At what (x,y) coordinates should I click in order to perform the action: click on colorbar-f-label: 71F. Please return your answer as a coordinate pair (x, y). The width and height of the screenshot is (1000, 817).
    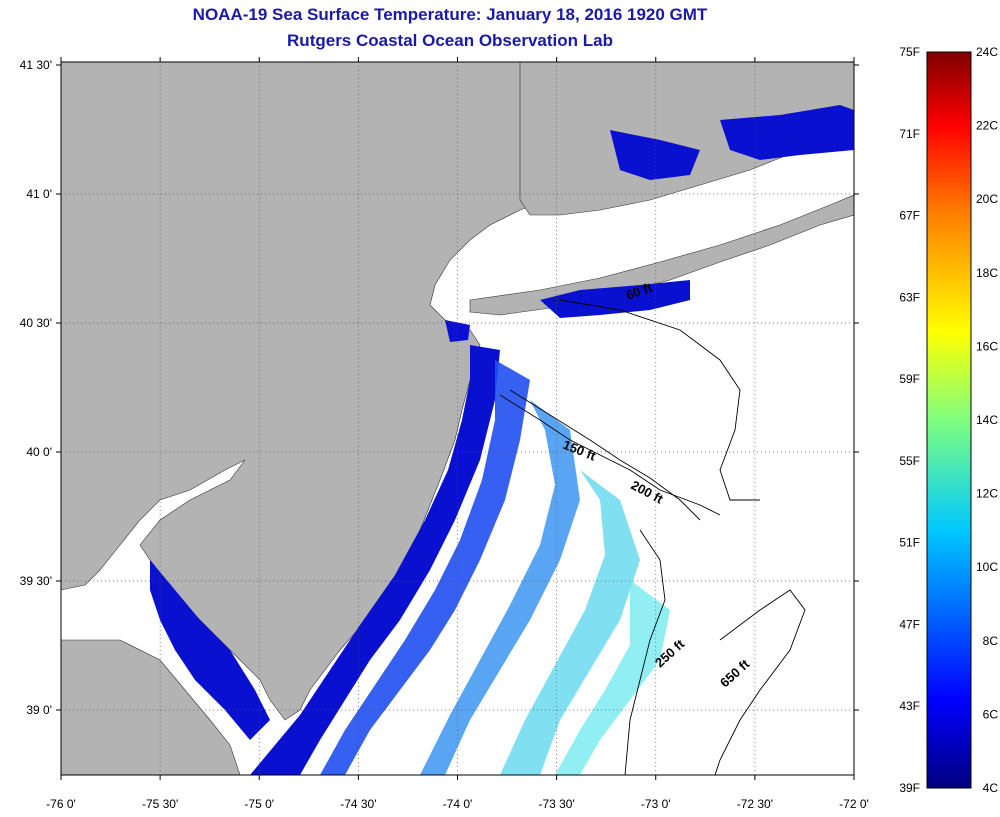
    Looking at the image, I should click on (909, 134).